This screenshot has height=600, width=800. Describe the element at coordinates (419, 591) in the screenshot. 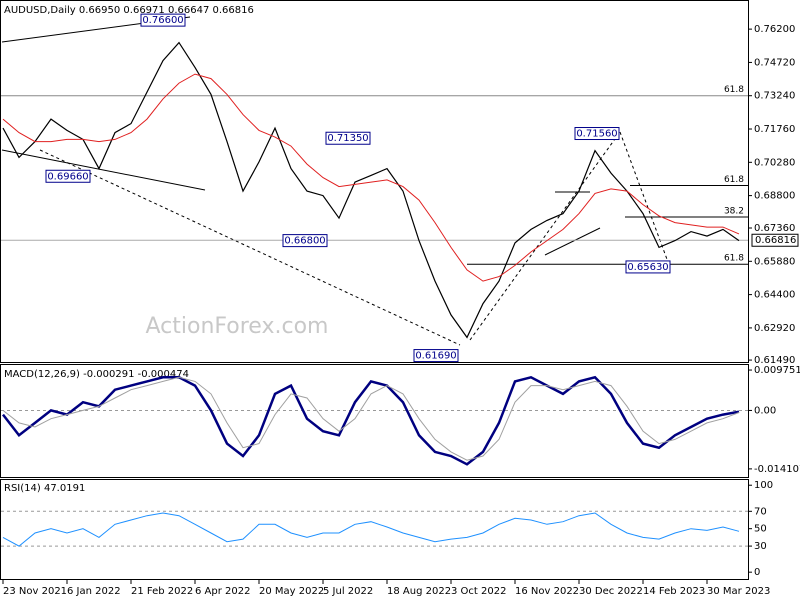

I see `x-tick-label: 18 Aug 2022` at that location.